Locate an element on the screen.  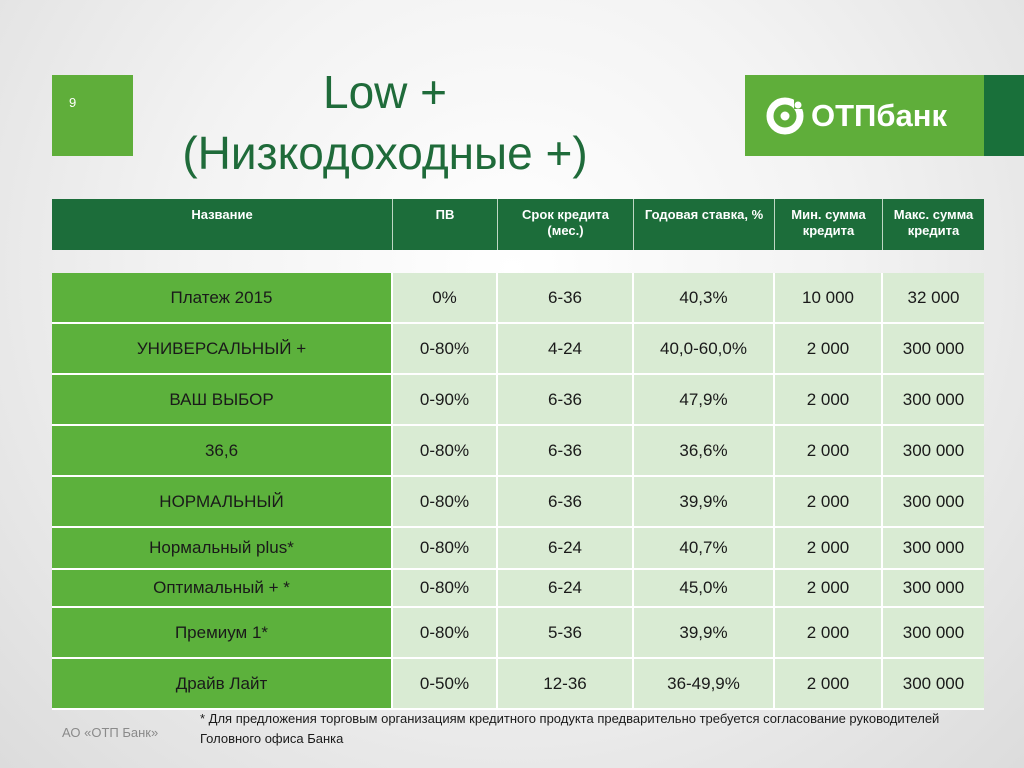
table-row: Премиум 1* 0-80% 5-36 39,9% 2 000 300 000 is located at coordinates (518, 633).